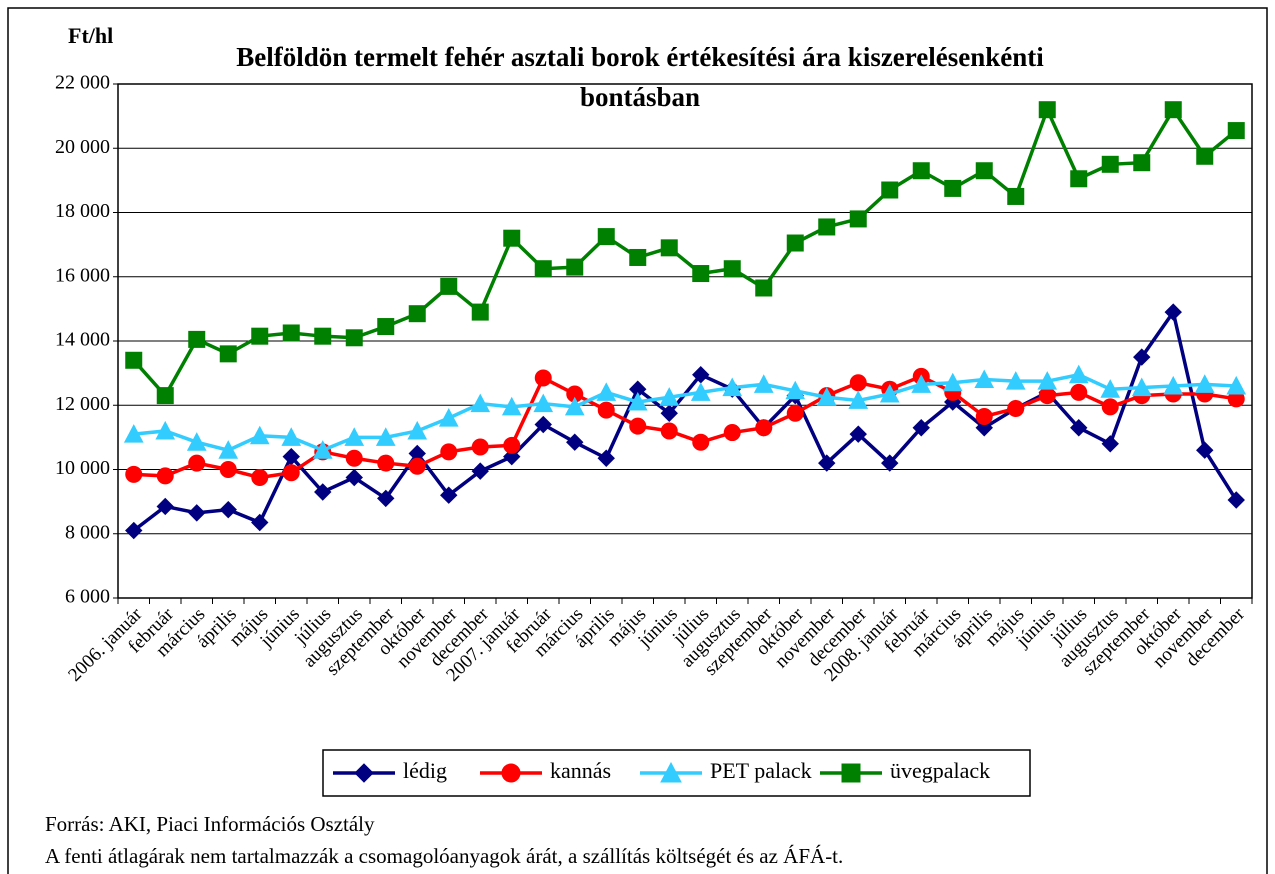  What do you see at coordinates (82, 404) in the screenshot?
I see `y-tick-label: 12 000` at bounding box center [82, 404].